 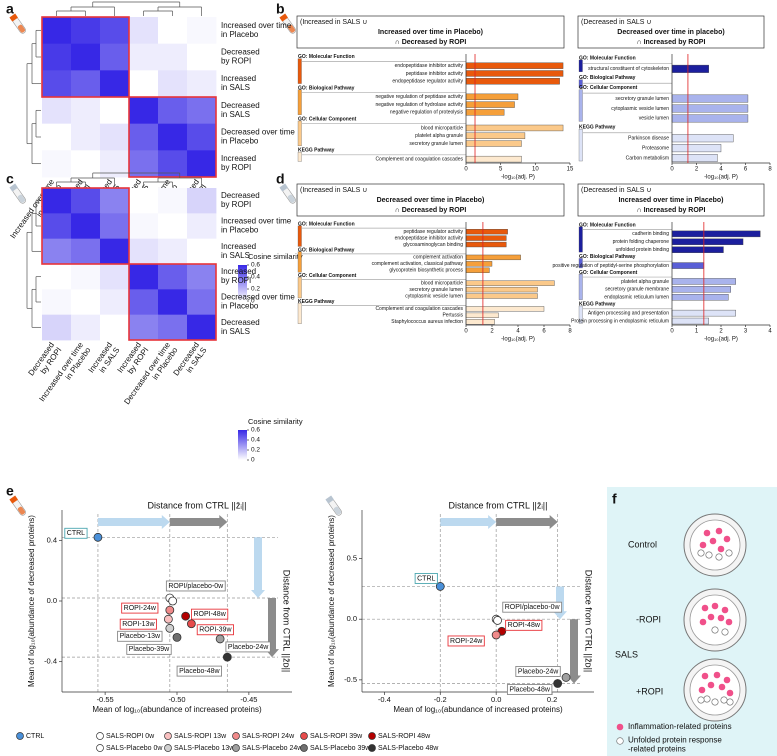 What do you see at coordinates (648, 139) in the screenshot?
I see `term-label: Parkinson disease` at bounding box center [648, 139].